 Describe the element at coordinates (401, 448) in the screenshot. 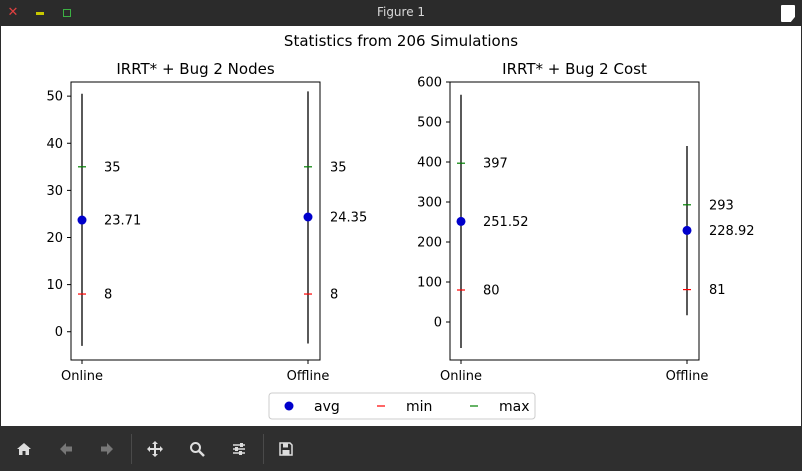

I see `navigation-toolbar` at that location.